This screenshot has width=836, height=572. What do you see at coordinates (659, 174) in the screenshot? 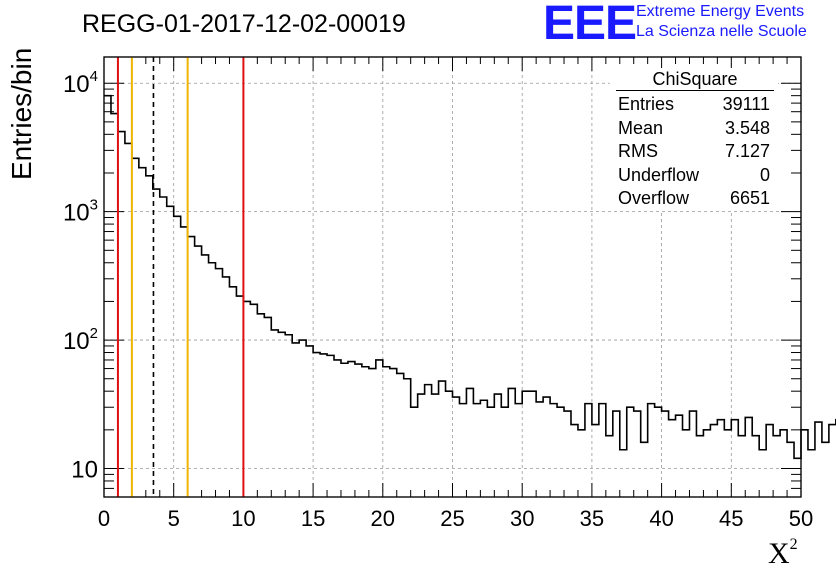
I see `stats-label: Underflow` at bounding box center [659, 174].